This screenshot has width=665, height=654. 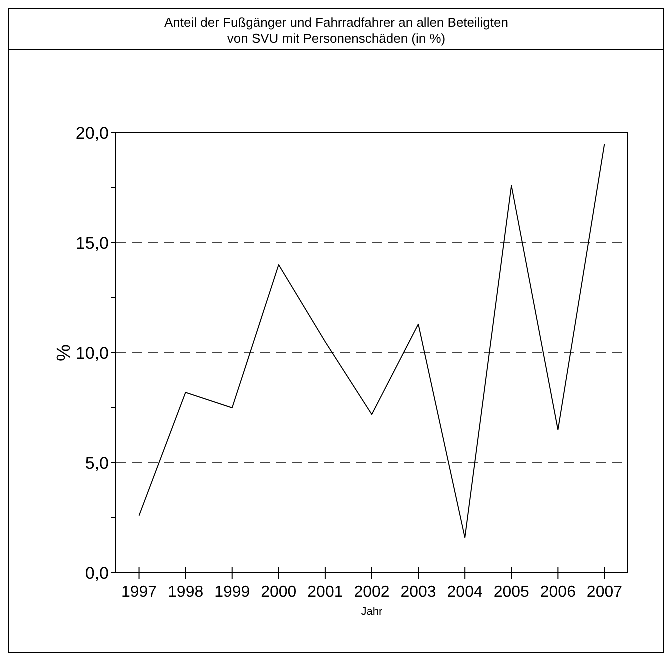 What do you see at coordinates (372, 592) in the screenshot?
I see `x-tick-label: 2002` at bounding box center [372, 592].